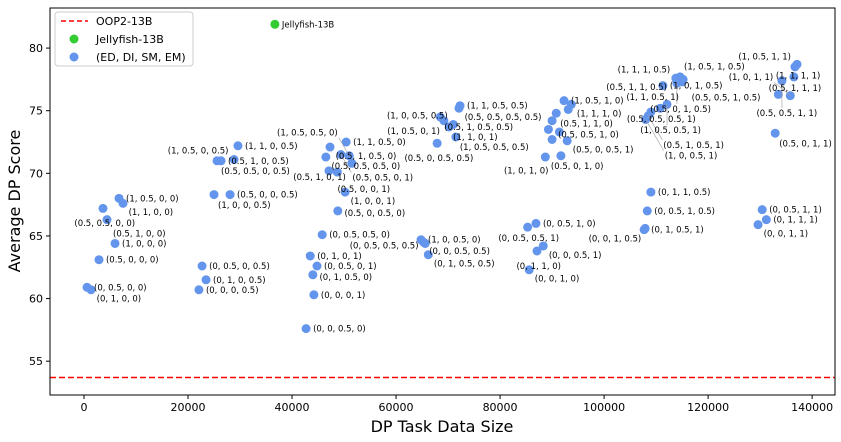 The height and width of the screenshot is (442, 841). I want to click on data-point-label: (0.5, 0, 0, 0), so click(132, 261).